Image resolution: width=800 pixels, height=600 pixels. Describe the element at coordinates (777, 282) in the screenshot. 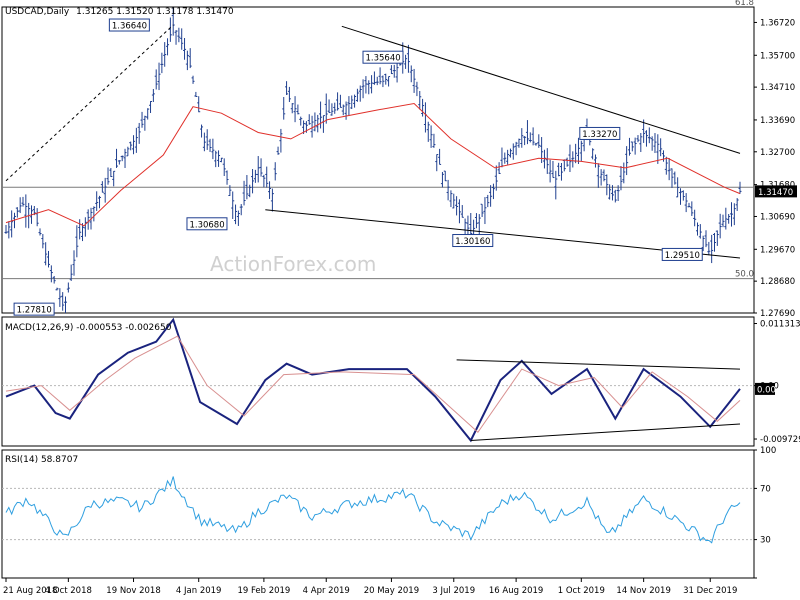

I see `price-tick-label: 1.28680` at that location.